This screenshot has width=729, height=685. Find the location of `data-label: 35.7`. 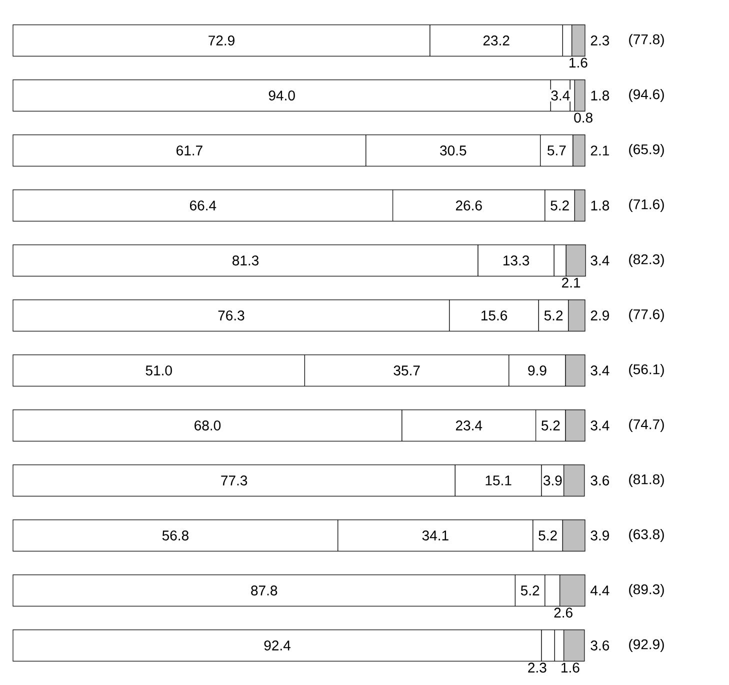

data-label: 35.7 is located at coordinates (407, 371).